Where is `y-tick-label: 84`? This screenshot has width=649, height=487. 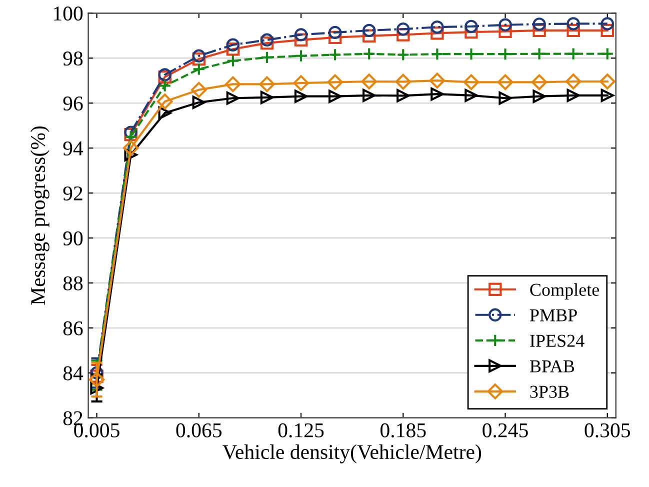 y-tick-label: 84 is located at coordinates (73, 373).